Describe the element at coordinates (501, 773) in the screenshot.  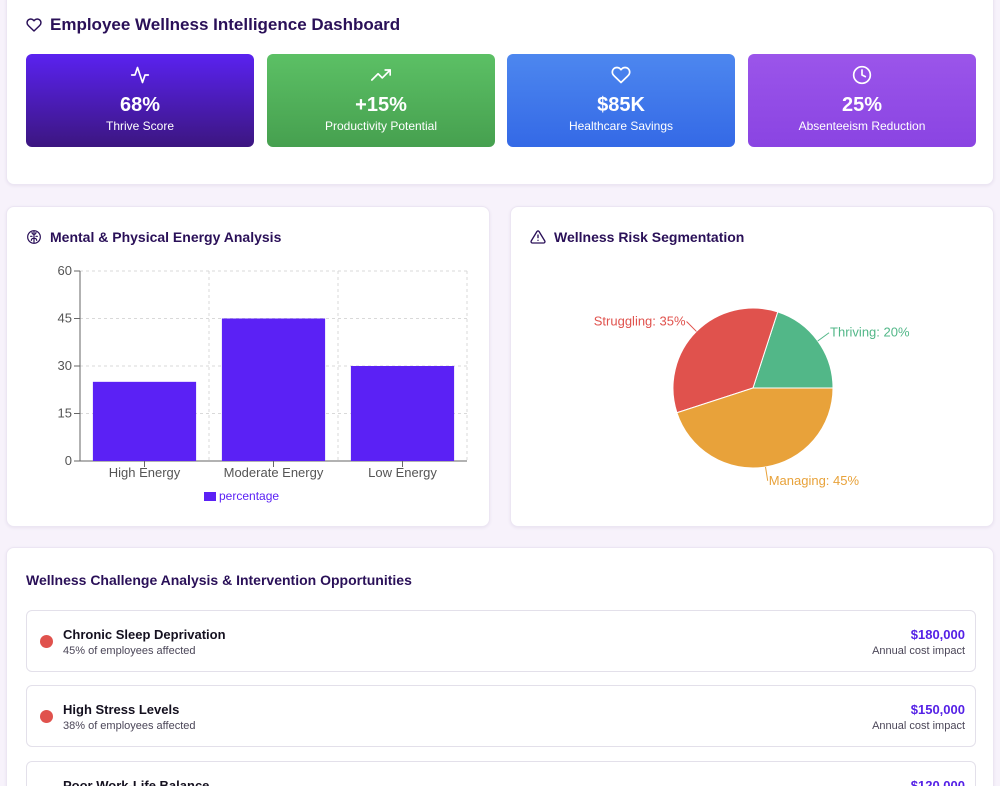
I see `challenge-item-work-life-balance: Poor Work-Life Balance $120,000` at that location.